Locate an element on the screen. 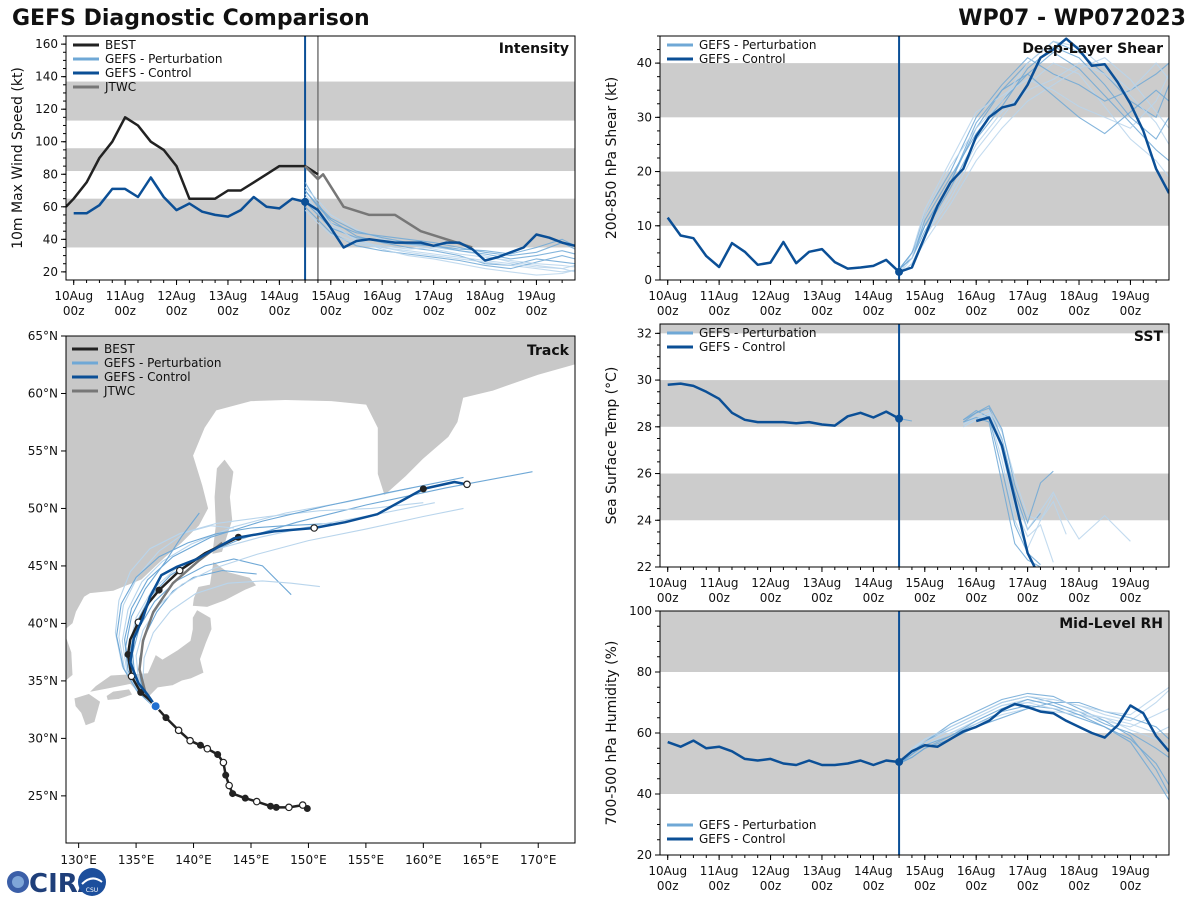 This screenshot has width=1200, height=900. lat-tick-label: 25°N is located at coordinates (43, 796).